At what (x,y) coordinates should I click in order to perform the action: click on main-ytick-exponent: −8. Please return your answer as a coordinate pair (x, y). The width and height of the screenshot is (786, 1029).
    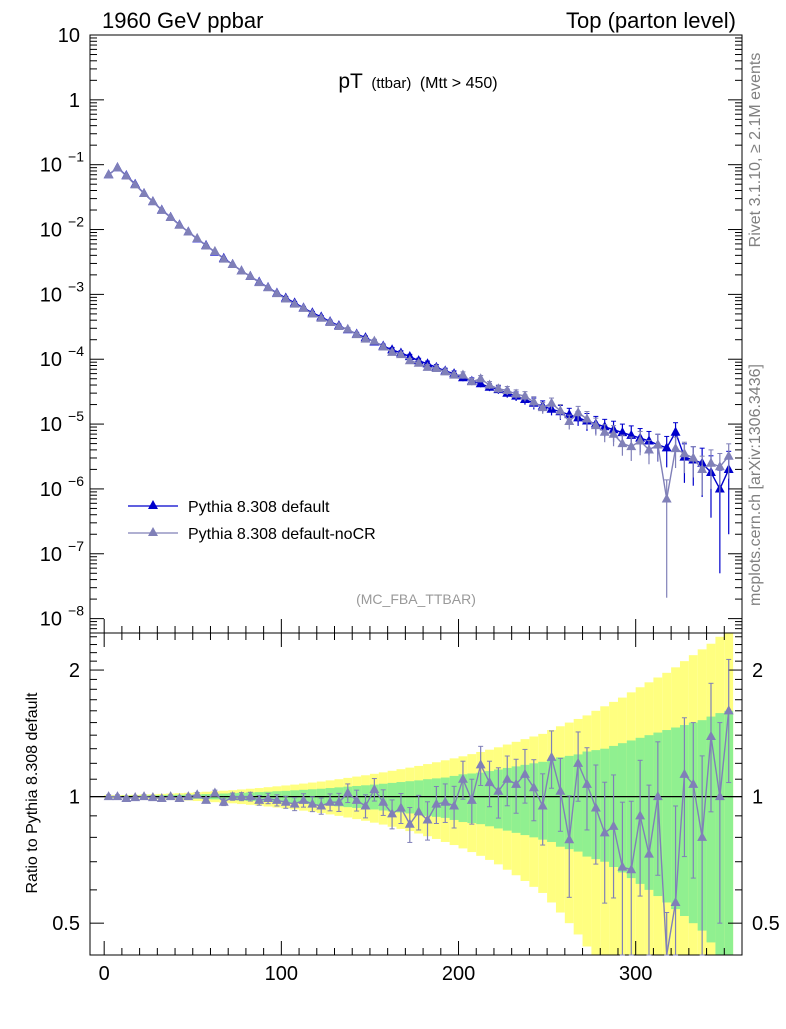
    Looking at the image, I should click on (76, 611).